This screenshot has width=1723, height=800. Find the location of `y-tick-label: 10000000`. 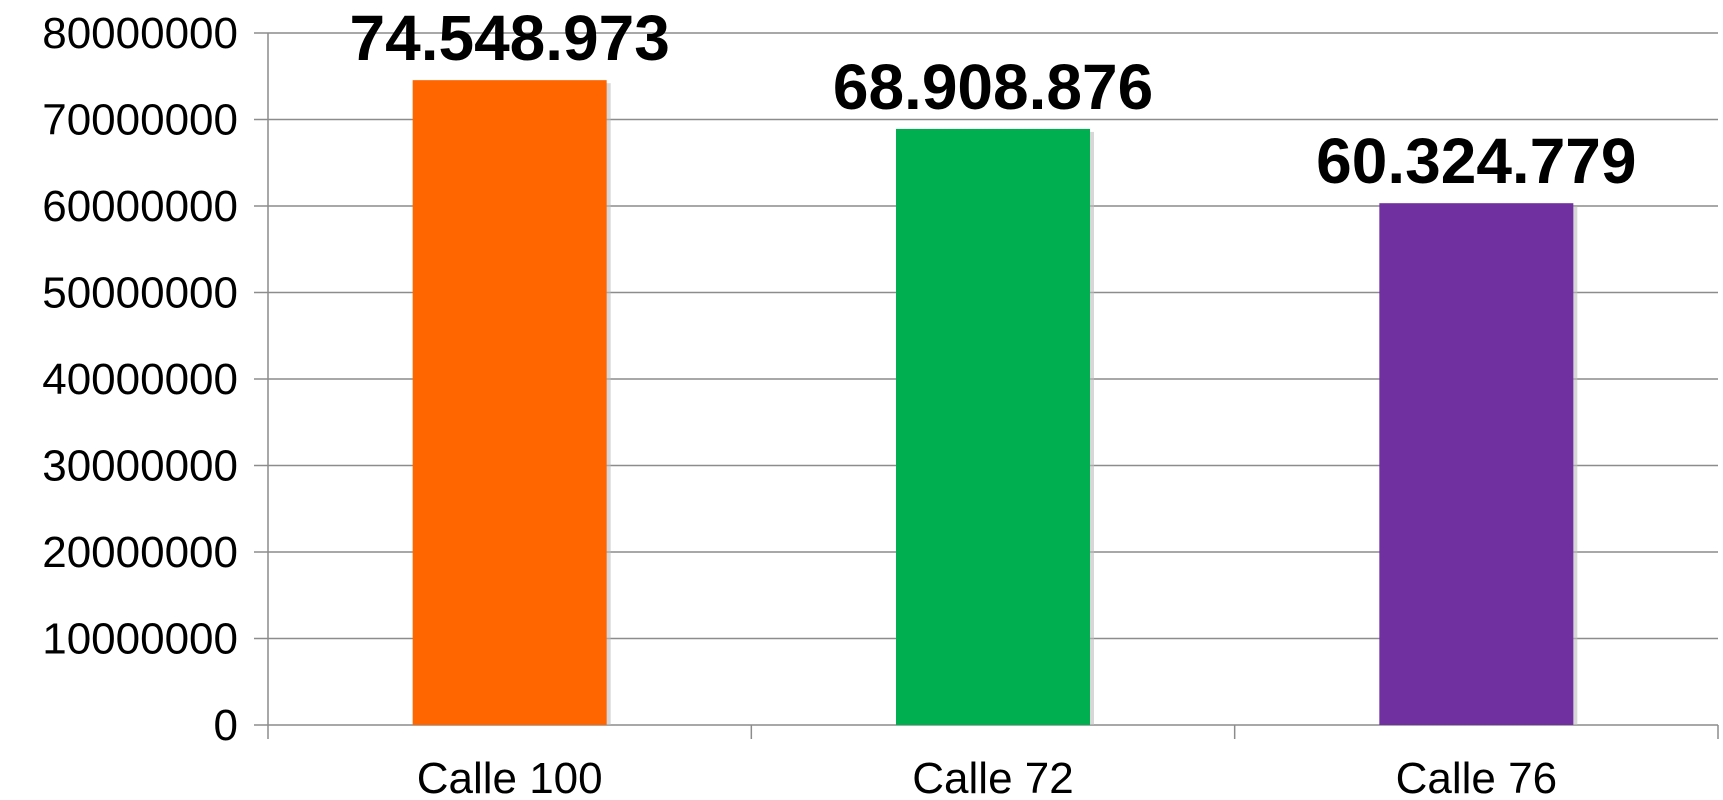

y-tick-label: 10000000 is located at coordinates (140, 639).